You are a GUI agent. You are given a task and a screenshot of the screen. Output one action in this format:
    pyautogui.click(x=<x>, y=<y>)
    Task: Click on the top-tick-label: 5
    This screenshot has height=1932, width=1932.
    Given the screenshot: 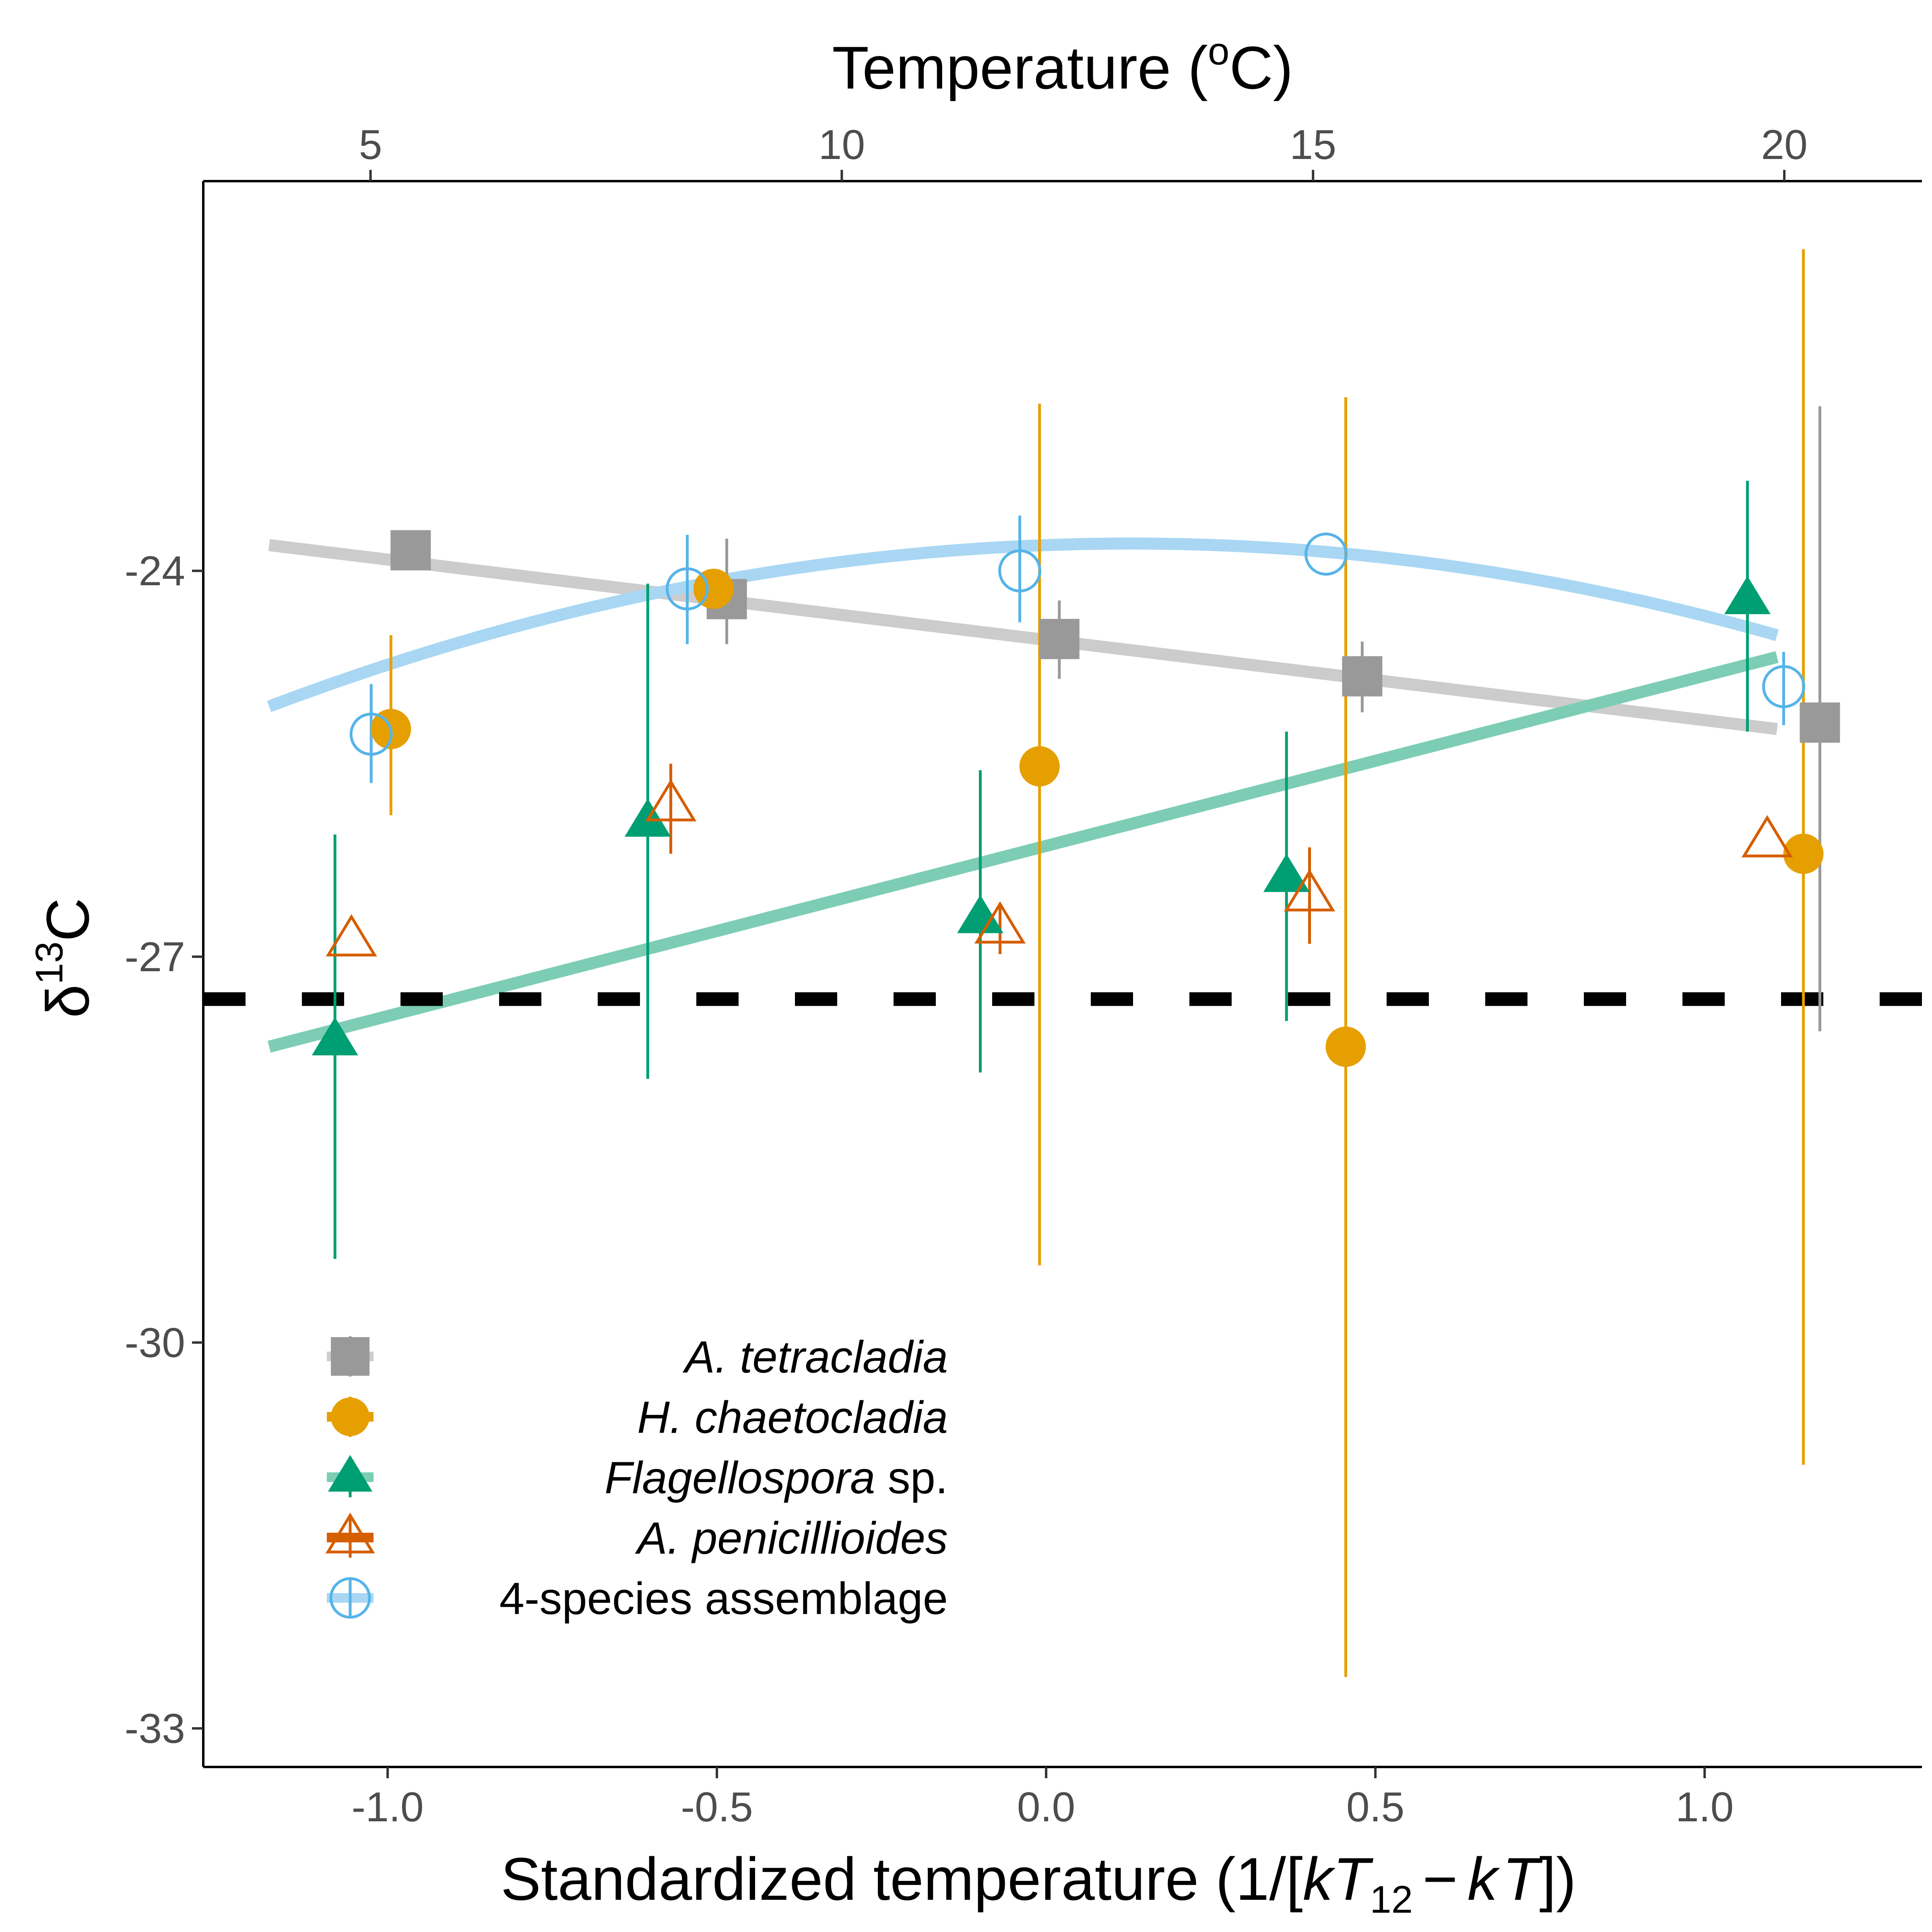 What is the action you would take?
    pyautogui.click(x=370, y=145)
    